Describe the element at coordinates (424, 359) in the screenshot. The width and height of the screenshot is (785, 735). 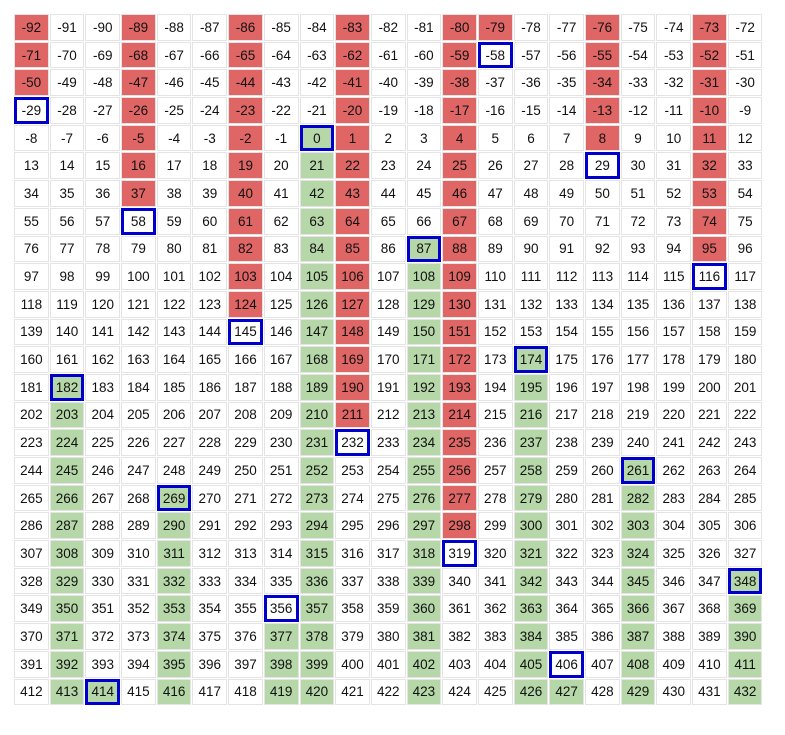
I see `grid-cell: 171` at that location.